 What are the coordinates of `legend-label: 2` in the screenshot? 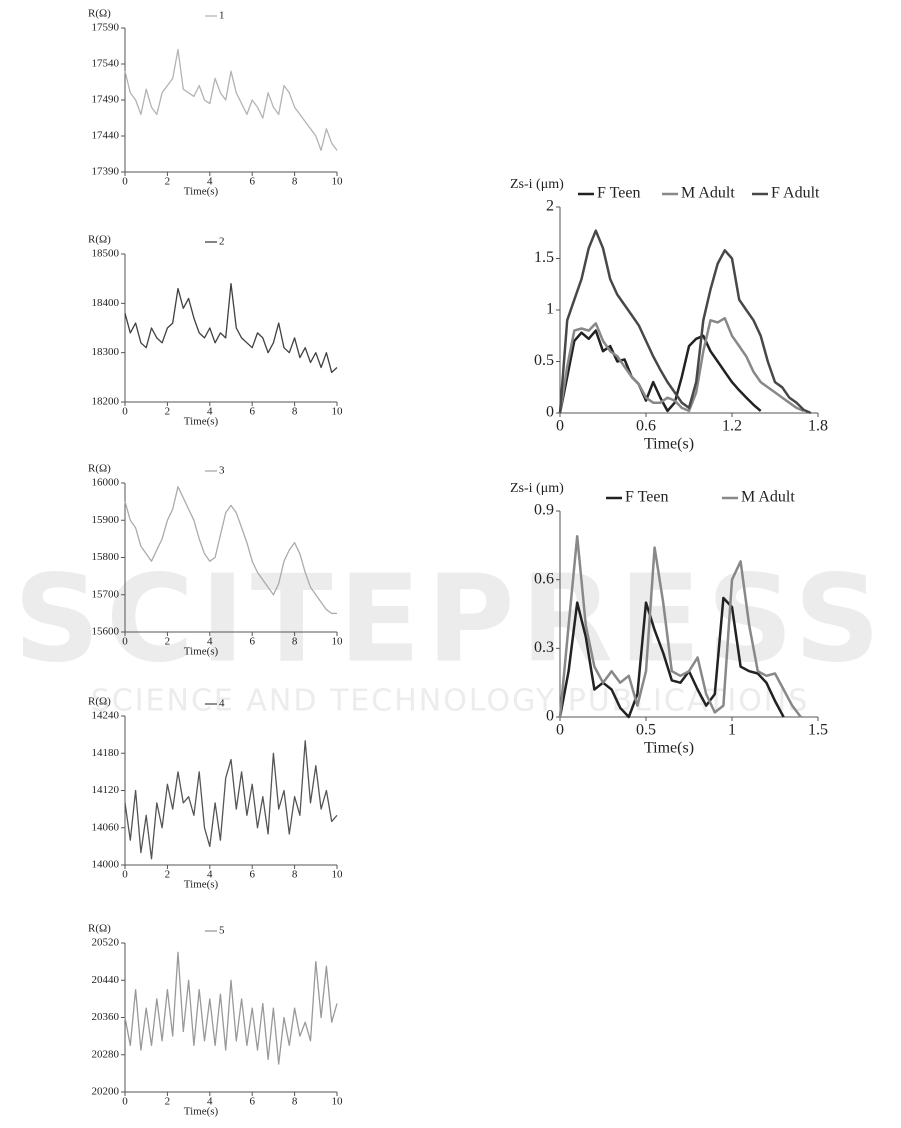 It's located at (222, 242).